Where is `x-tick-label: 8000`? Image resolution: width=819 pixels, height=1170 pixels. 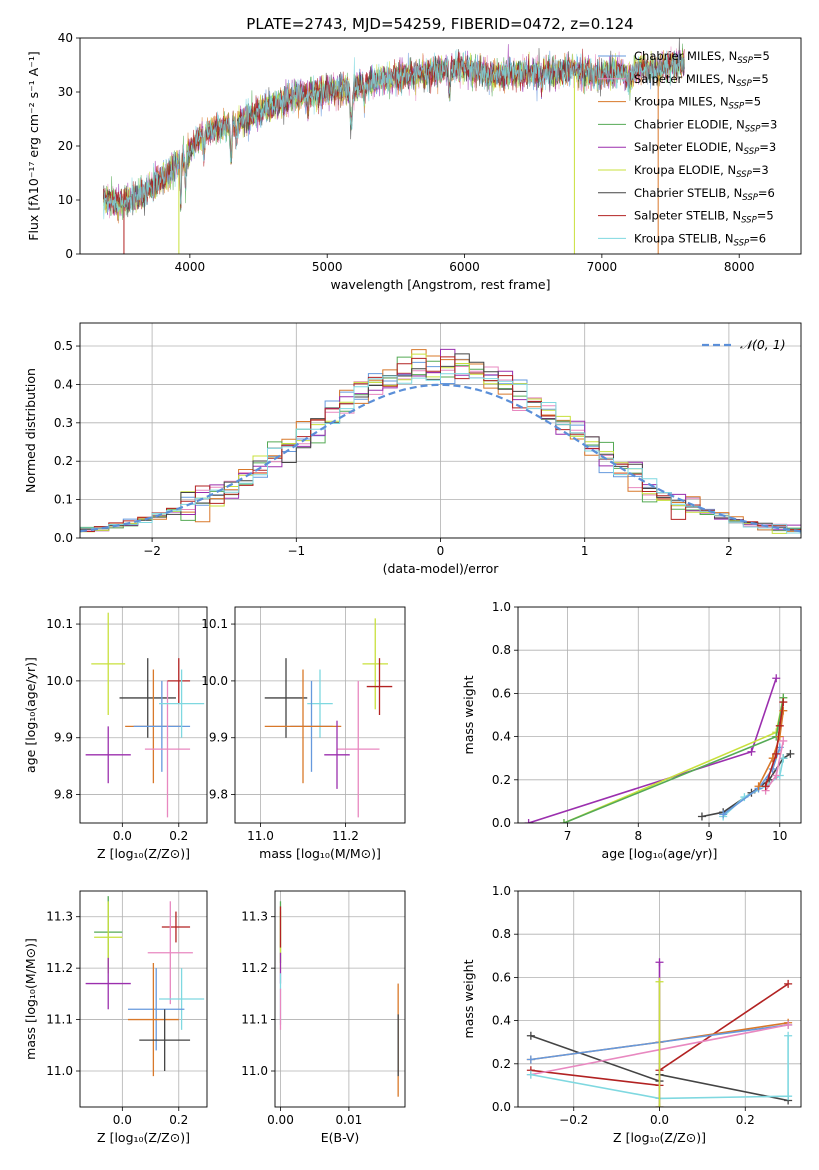 x-tick-label: 8000 is located at coordinates (739, 267).